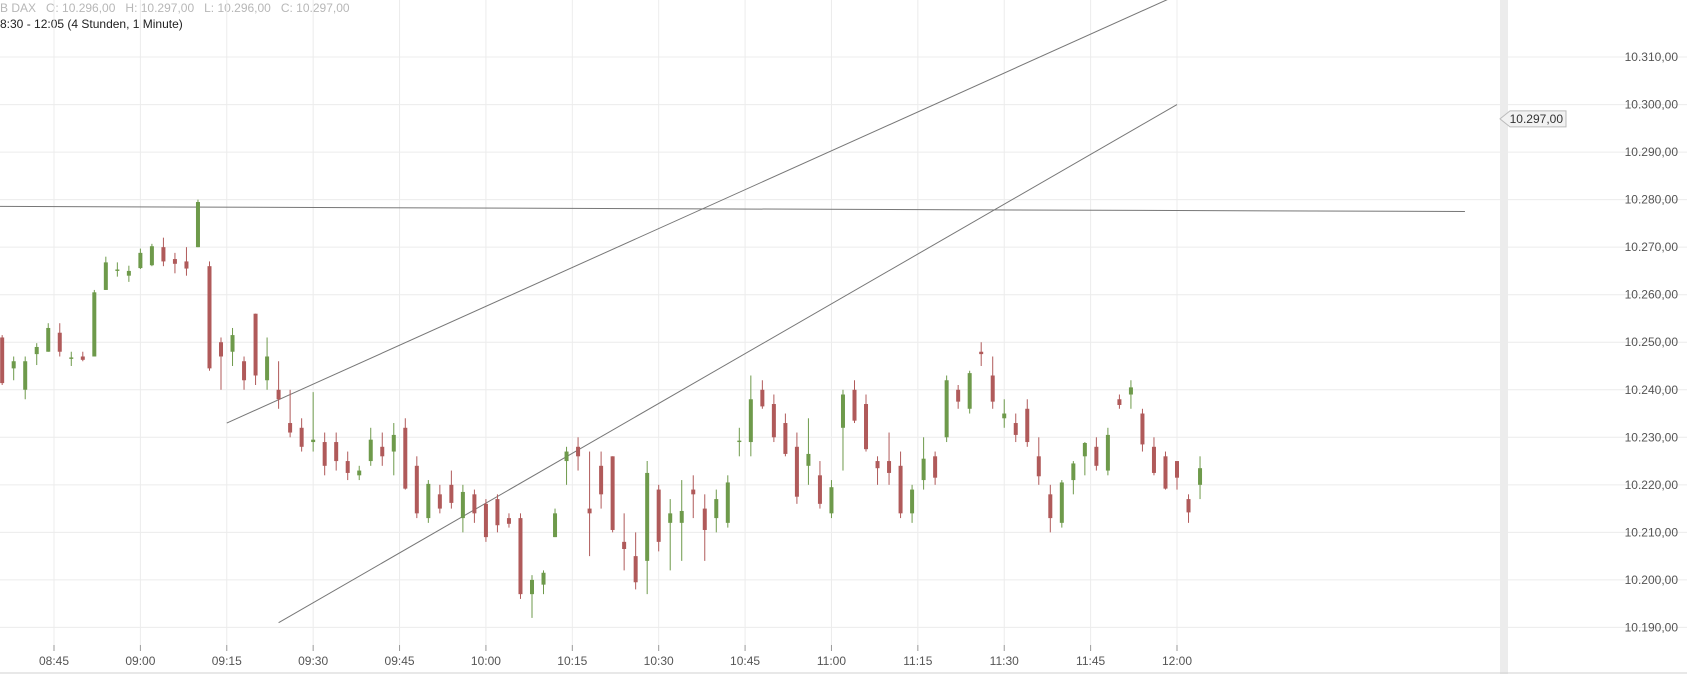 This screenshot has height=674, width=1687. I want to click on y-tick-label: 10.220,00, so click(1652, 485).